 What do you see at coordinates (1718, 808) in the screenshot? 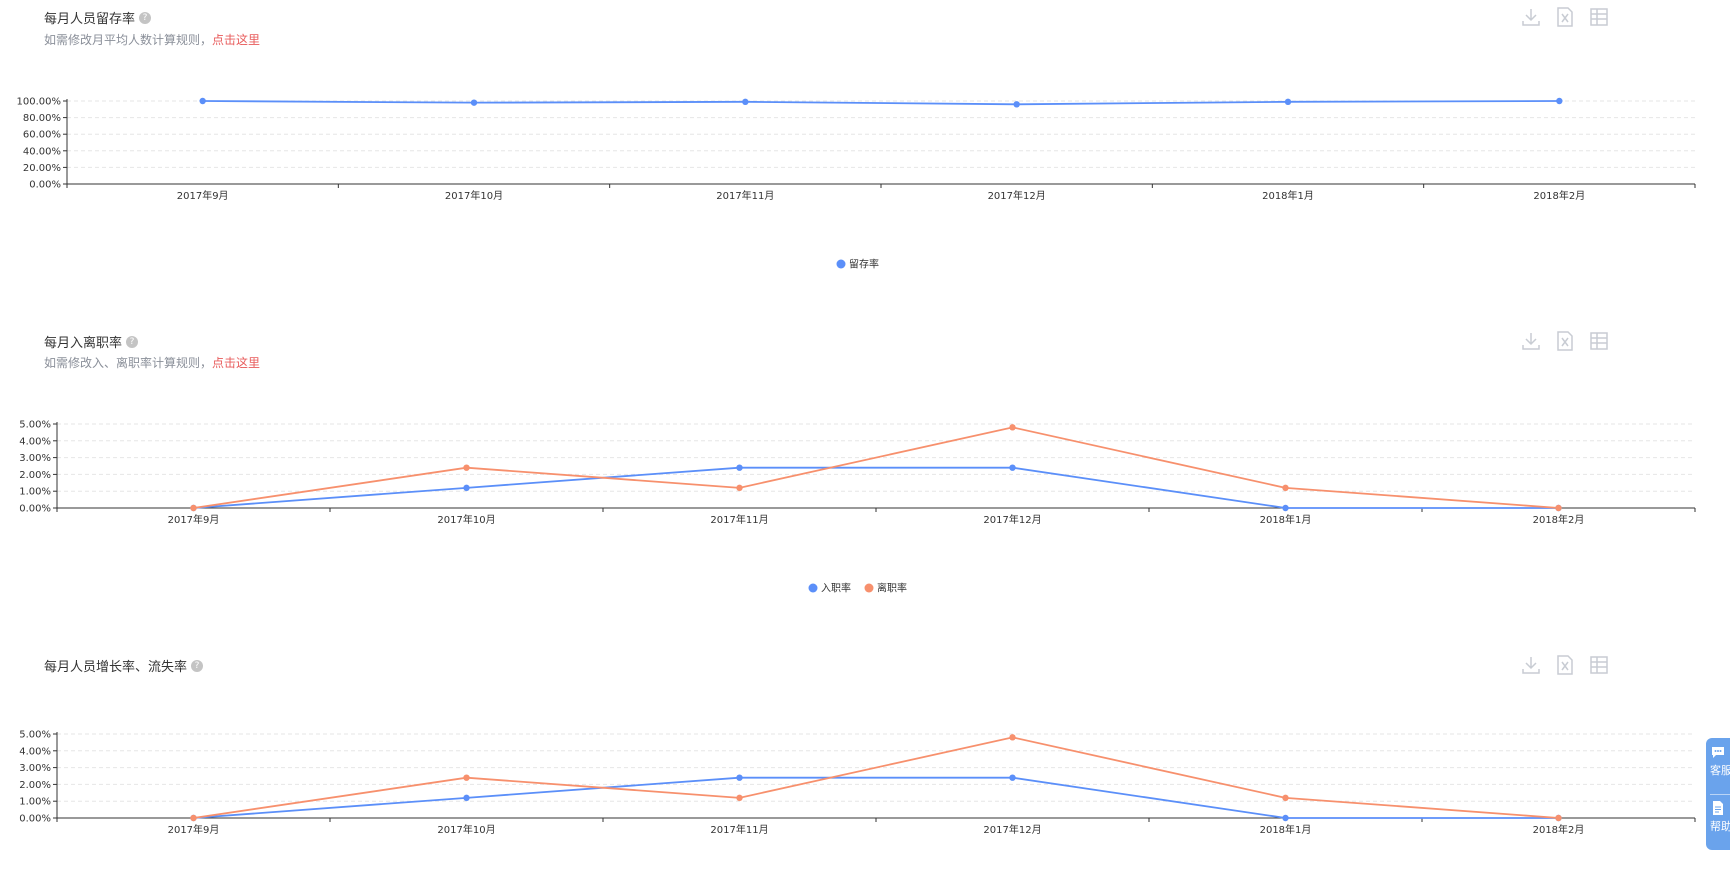
I see `document-icon` at bounding box center [1718, 808].